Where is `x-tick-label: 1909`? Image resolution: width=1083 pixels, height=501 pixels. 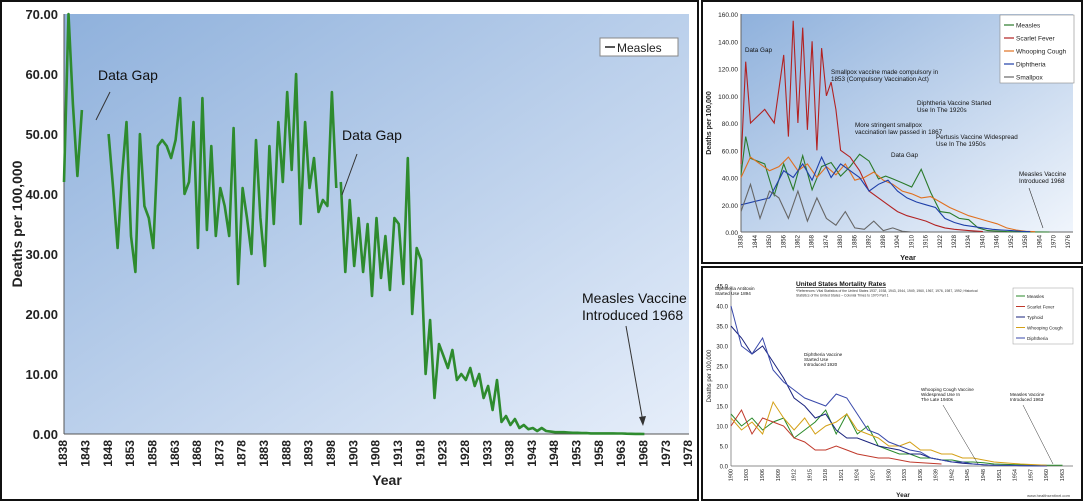
x-tick-label: 1909 is located at coordinates (779, 475).